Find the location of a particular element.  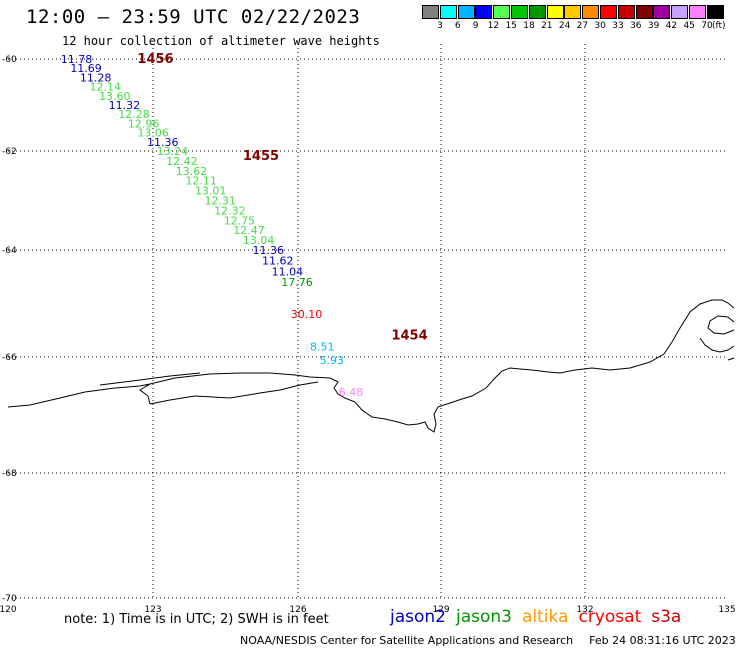

satellite-s3a: s3a is located at coordinates (666, 617).